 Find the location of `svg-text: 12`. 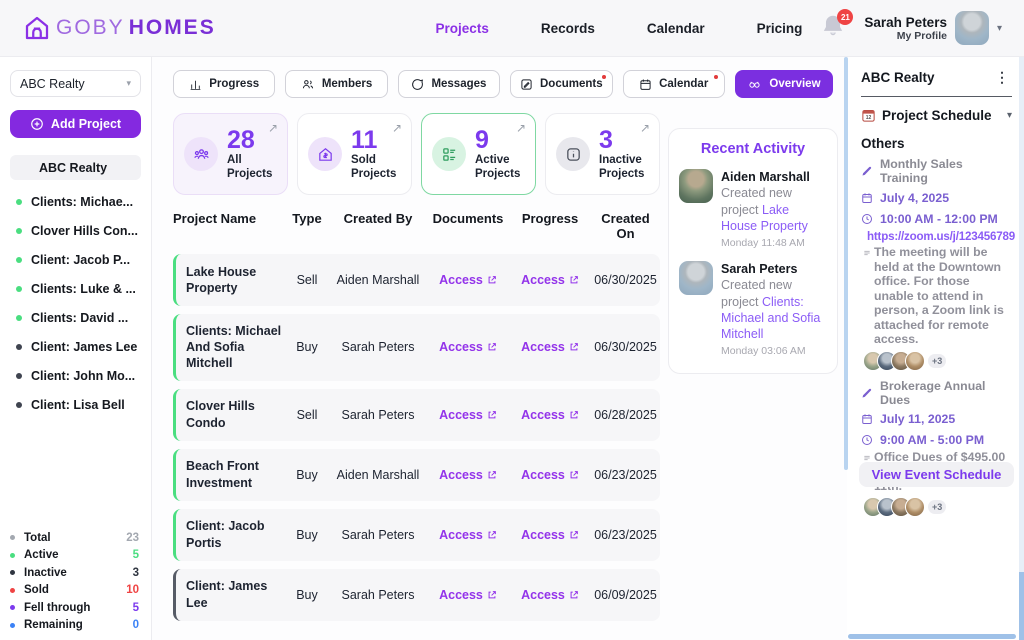

svg-text: 12 is located at coordinates (869, 118).